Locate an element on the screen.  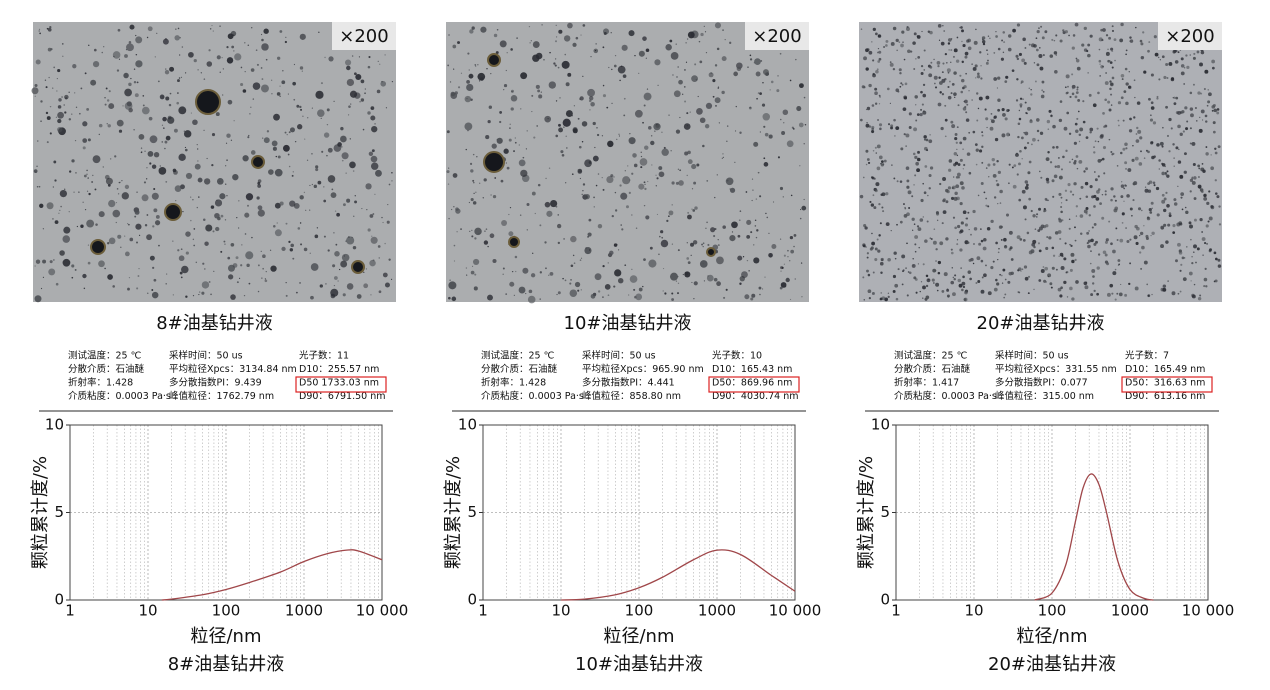
y-tick-label: 0 is located at coordinates (59, 600).